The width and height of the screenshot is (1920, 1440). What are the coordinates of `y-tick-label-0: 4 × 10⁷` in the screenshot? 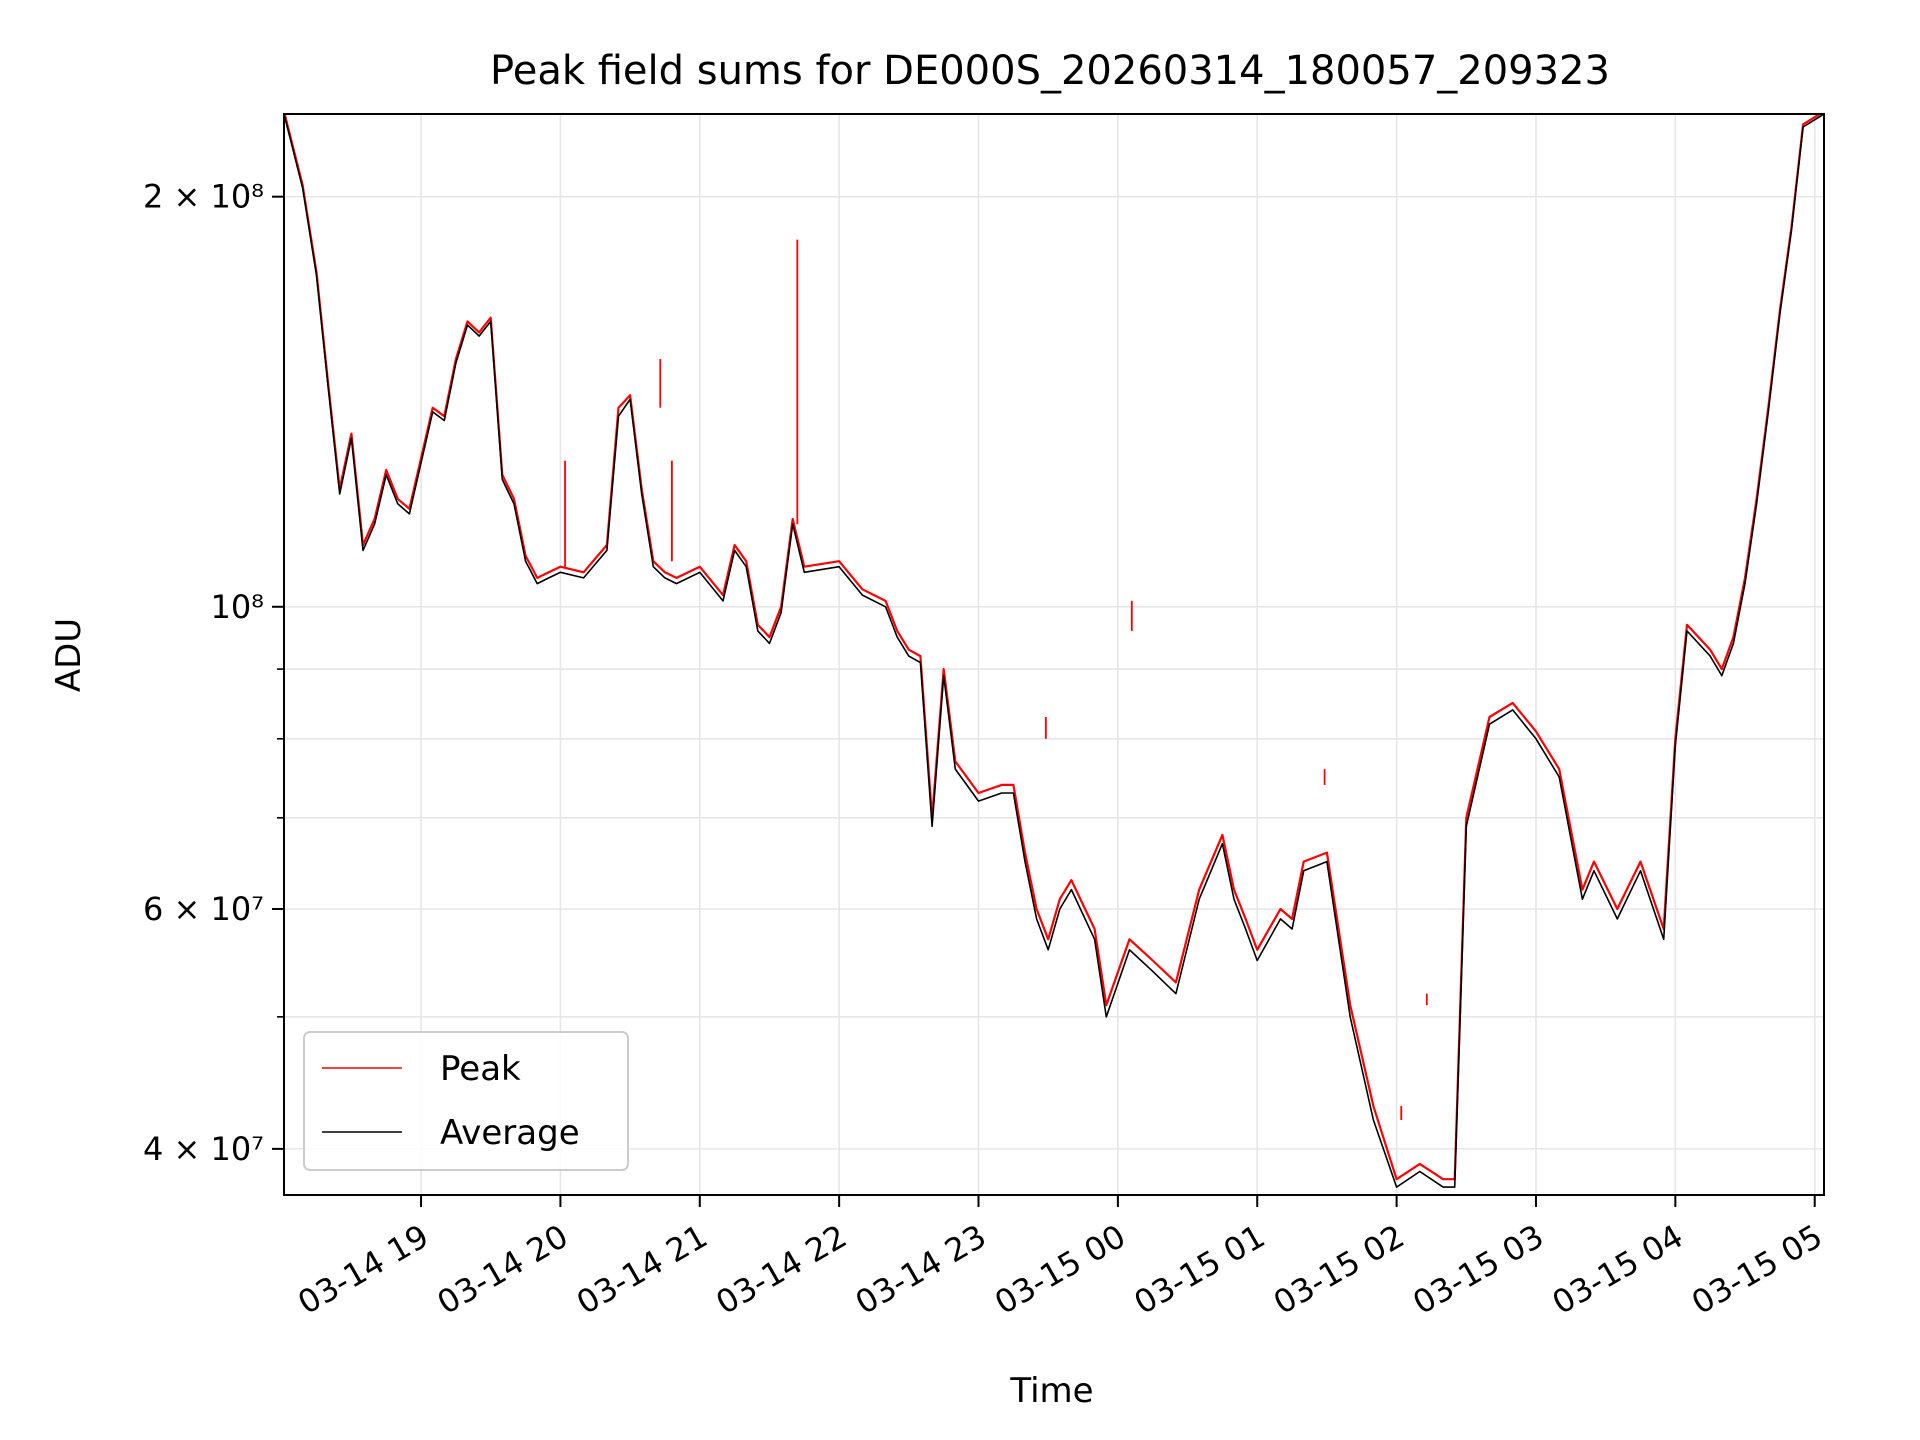 It's located at (203, 1149).